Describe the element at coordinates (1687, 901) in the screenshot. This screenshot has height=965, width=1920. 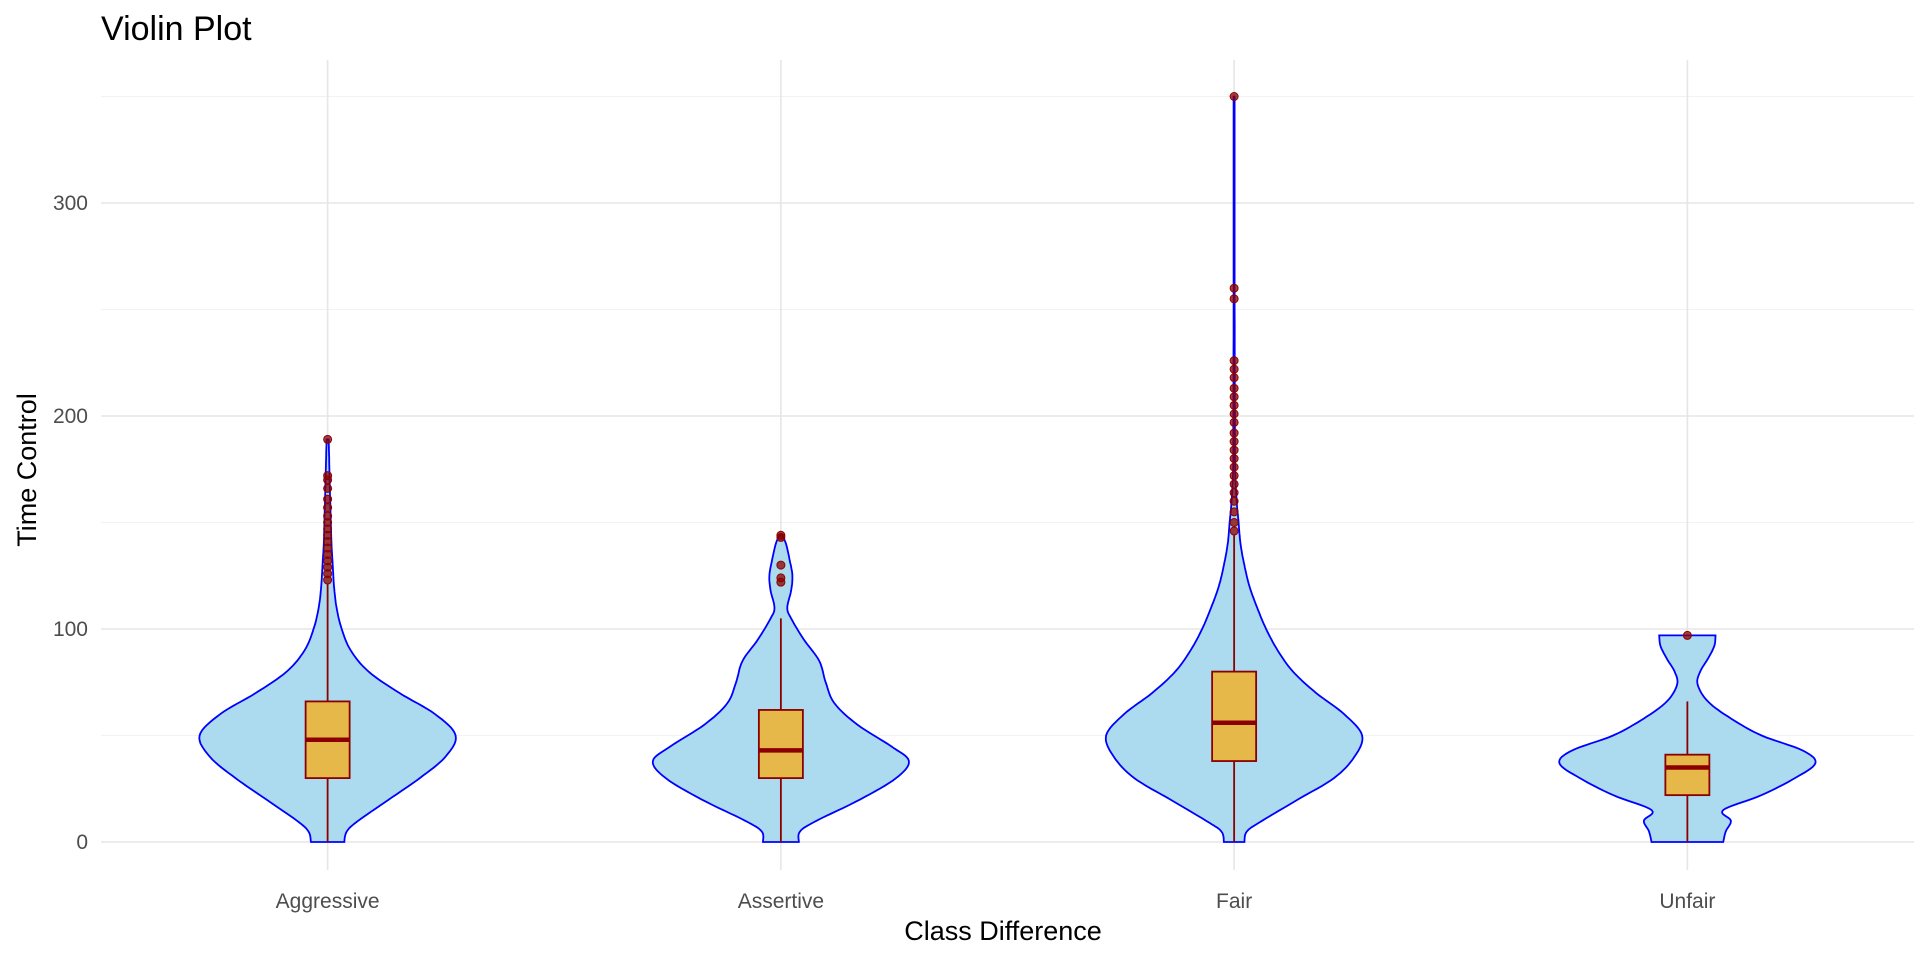
I see `x-tick-label: Unfair` at that location.